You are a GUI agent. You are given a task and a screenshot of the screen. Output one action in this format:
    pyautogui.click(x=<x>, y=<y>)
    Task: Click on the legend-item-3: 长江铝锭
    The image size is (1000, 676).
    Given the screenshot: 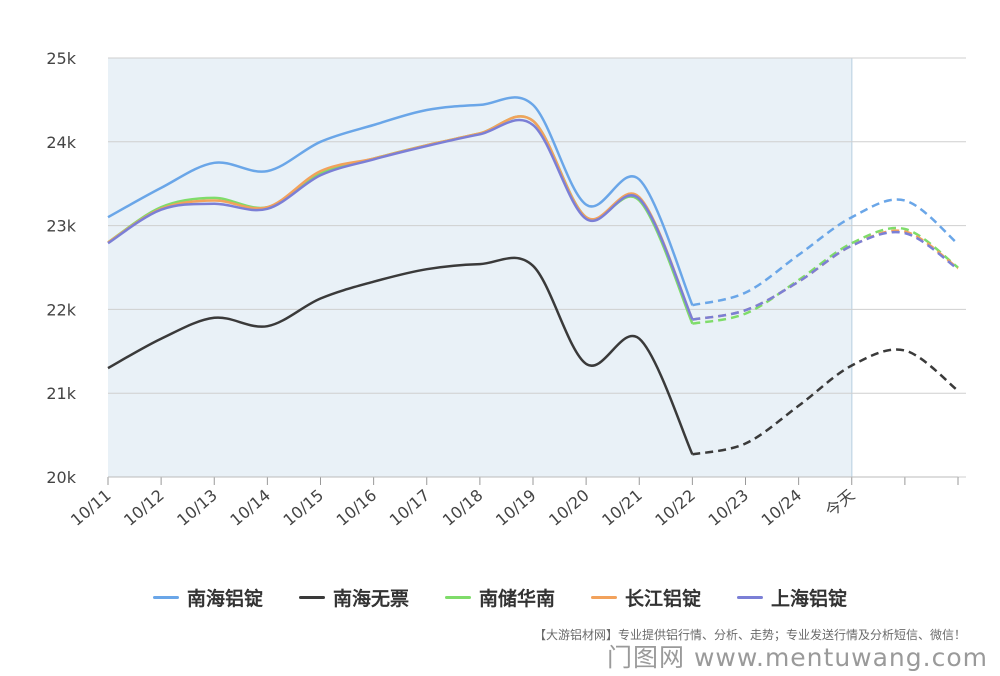 What is the action you would take?
    pyautogui.click(x=646, y=597)
    